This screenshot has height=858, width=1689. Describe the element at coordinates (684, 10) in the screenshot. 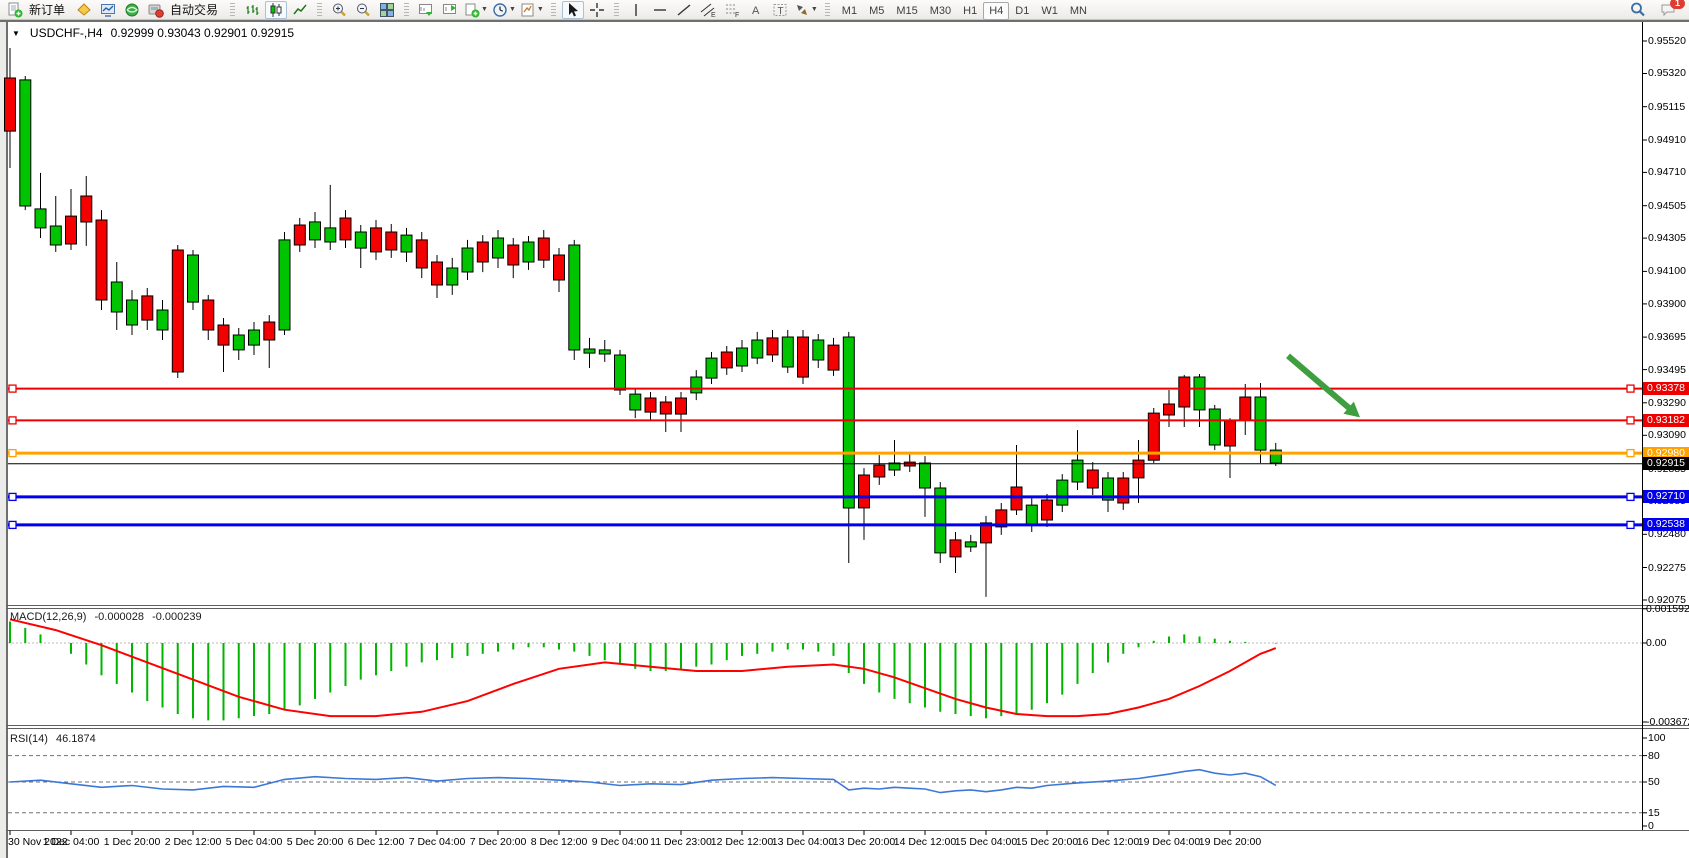

I see `trendline-button` at that location.